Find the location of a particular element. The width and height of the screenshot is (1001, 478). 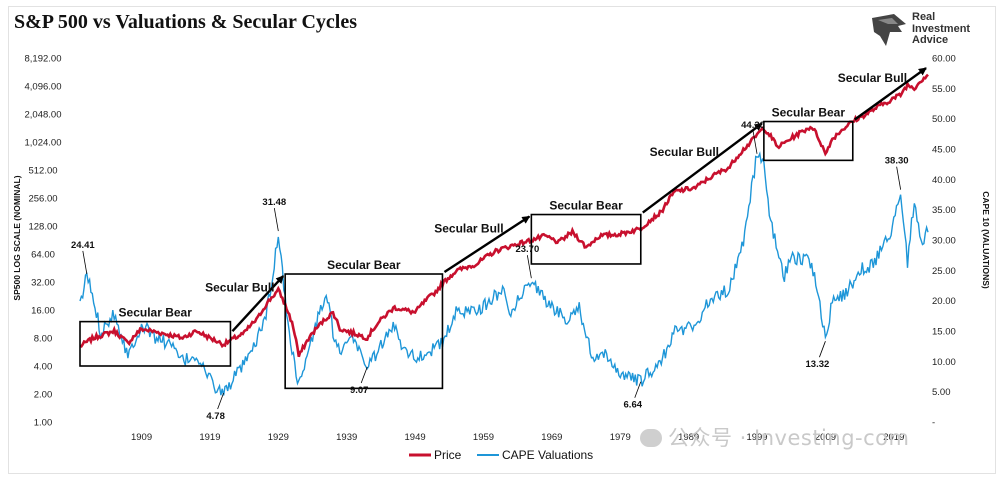

watermark: 公众号 · Investing-com is located at coordinates (774, 437).